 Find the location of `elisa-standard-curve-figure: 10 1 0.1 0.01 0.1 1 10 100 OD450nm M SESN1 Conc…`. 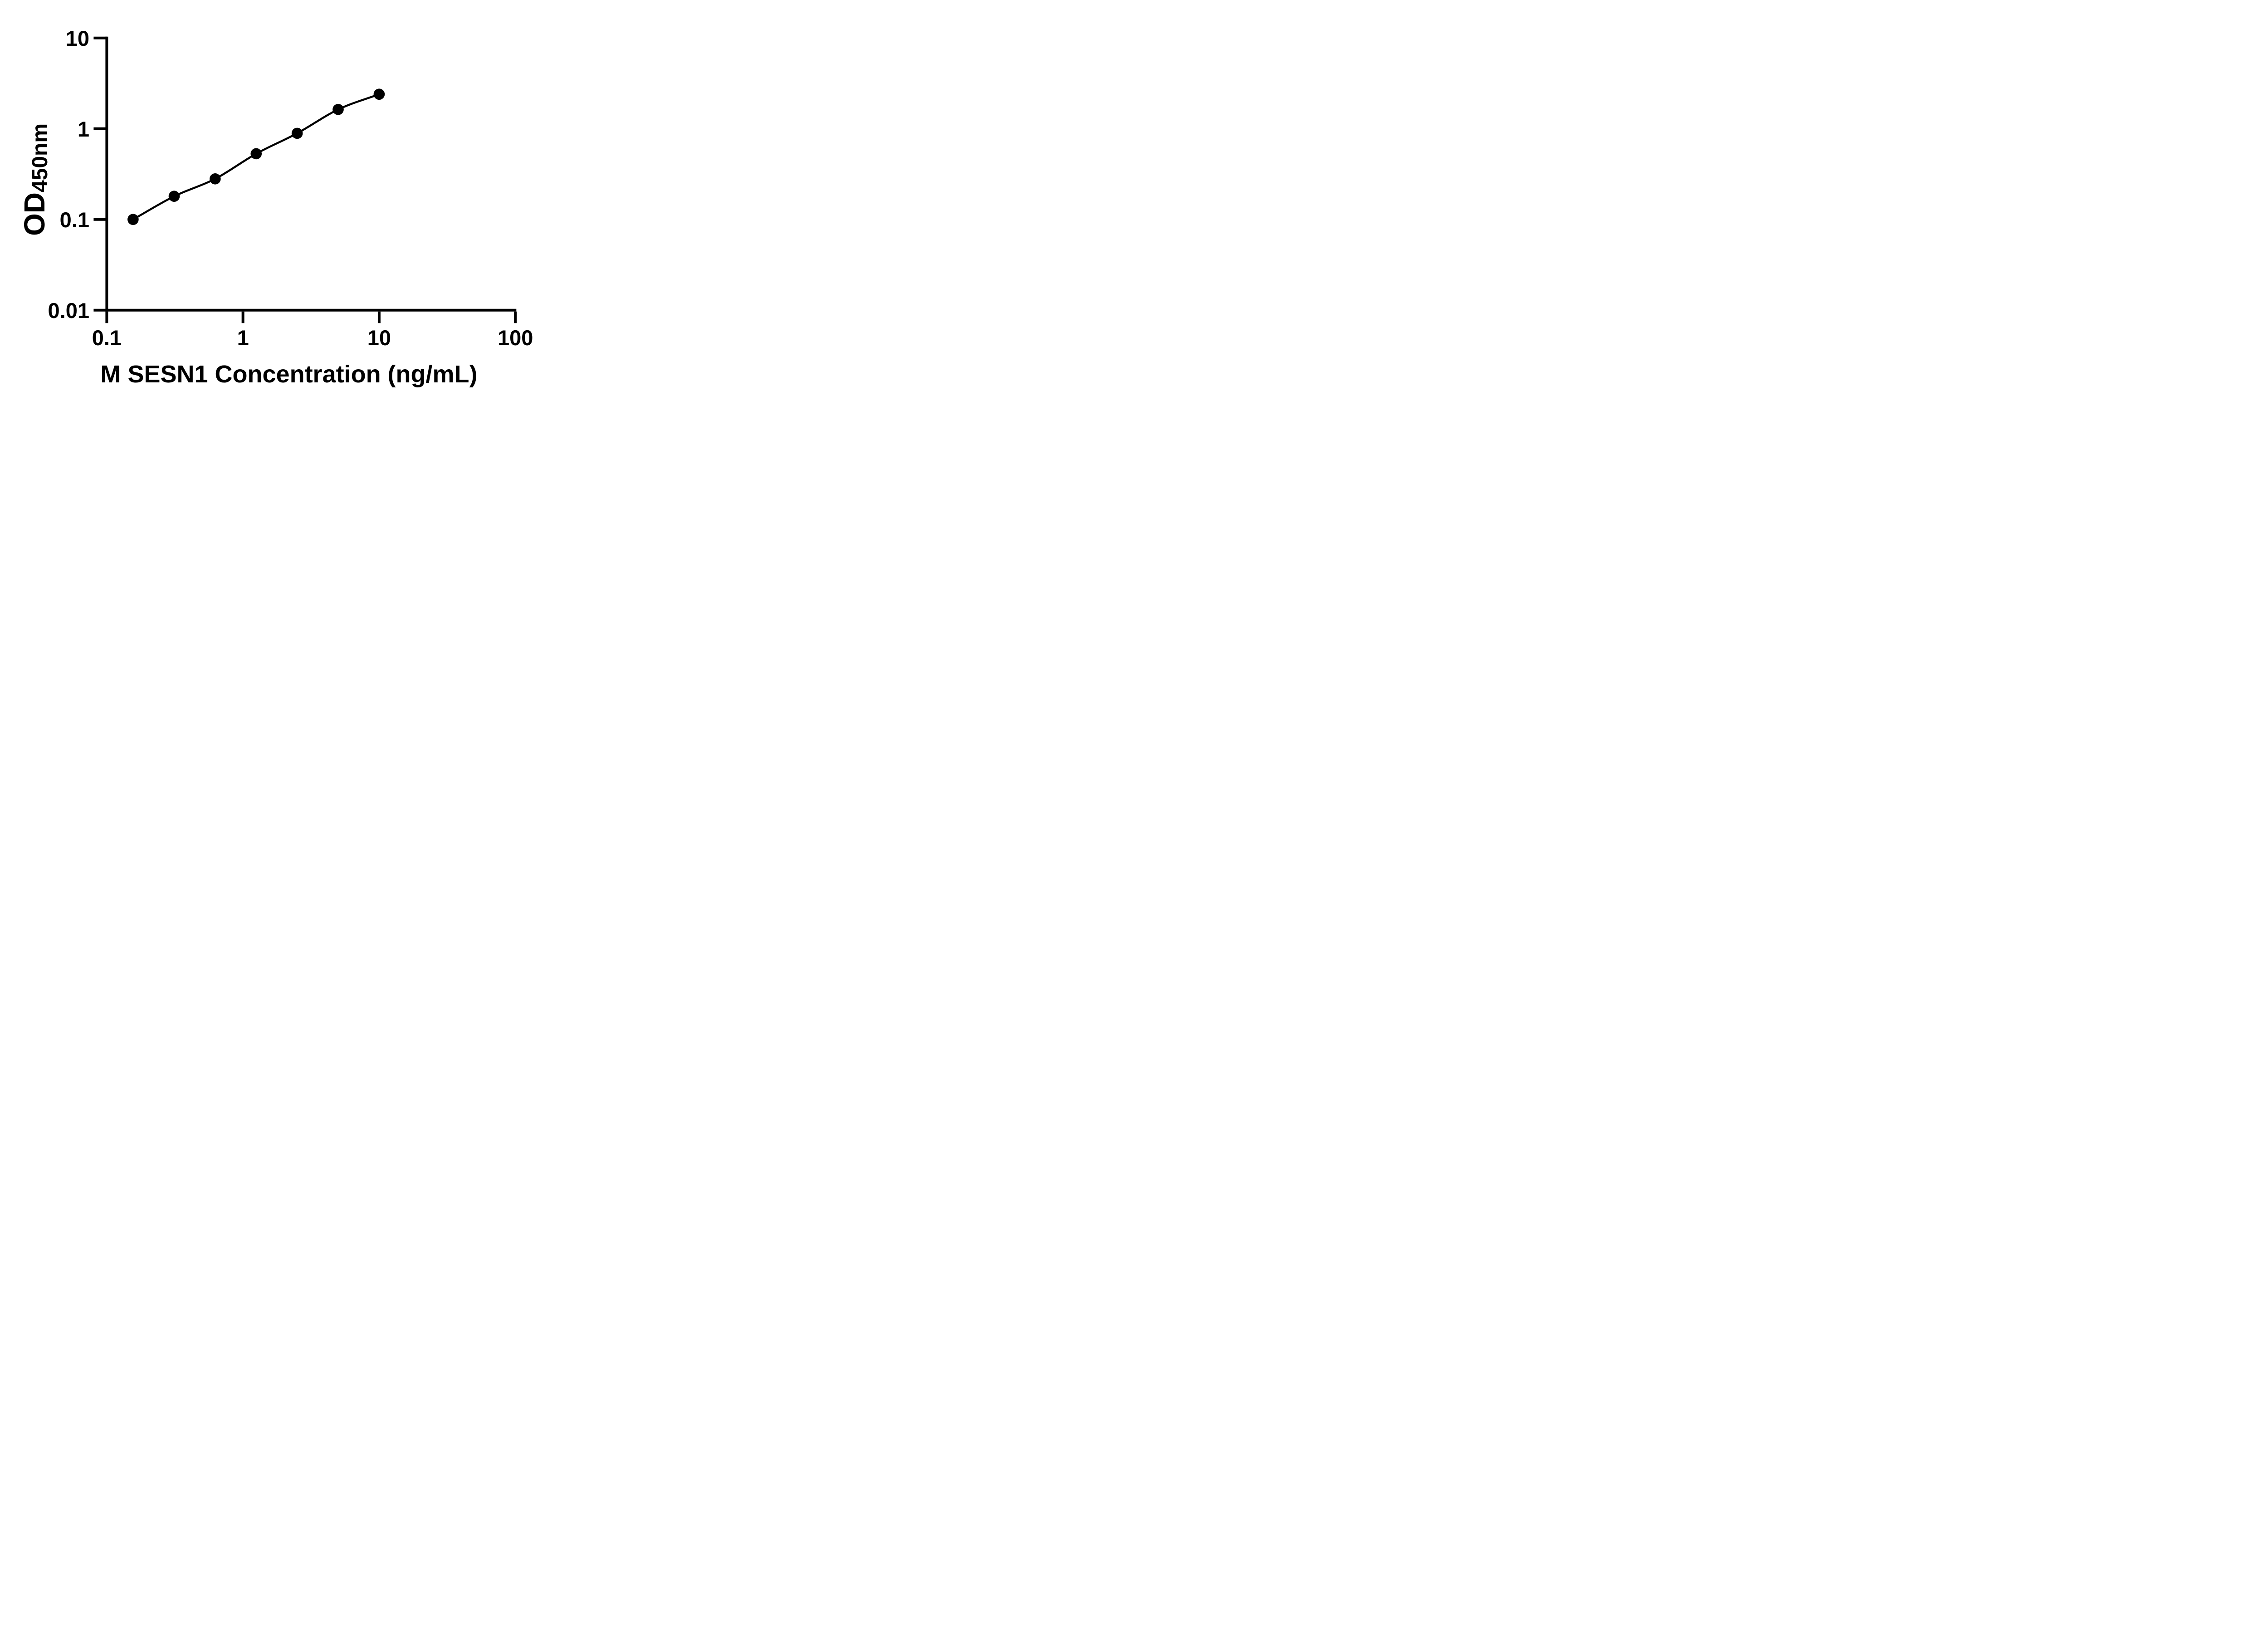

elisa-standard-curve-figure: 10 1 0.1 0.01 0.1 1 10 100 OD450nm M SESN1 Conc… is located at coordinates (289, 204).